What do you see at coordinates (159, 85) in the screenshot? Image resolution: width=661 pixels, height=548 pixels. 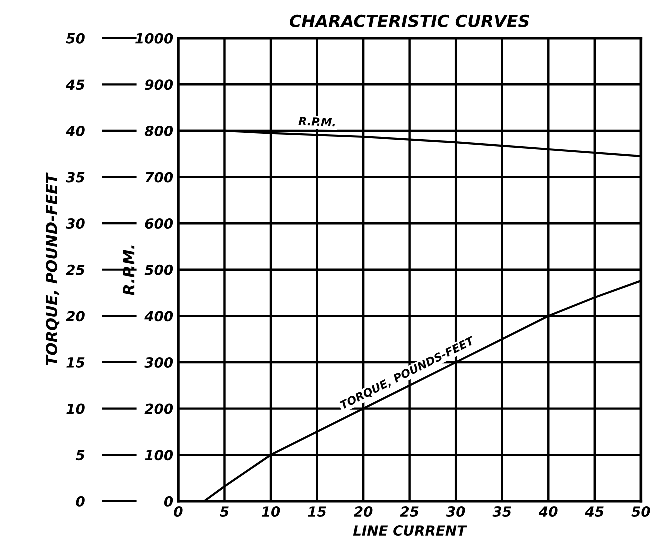 I see `y-tick-label: 900` at bounding box center [159, 85].